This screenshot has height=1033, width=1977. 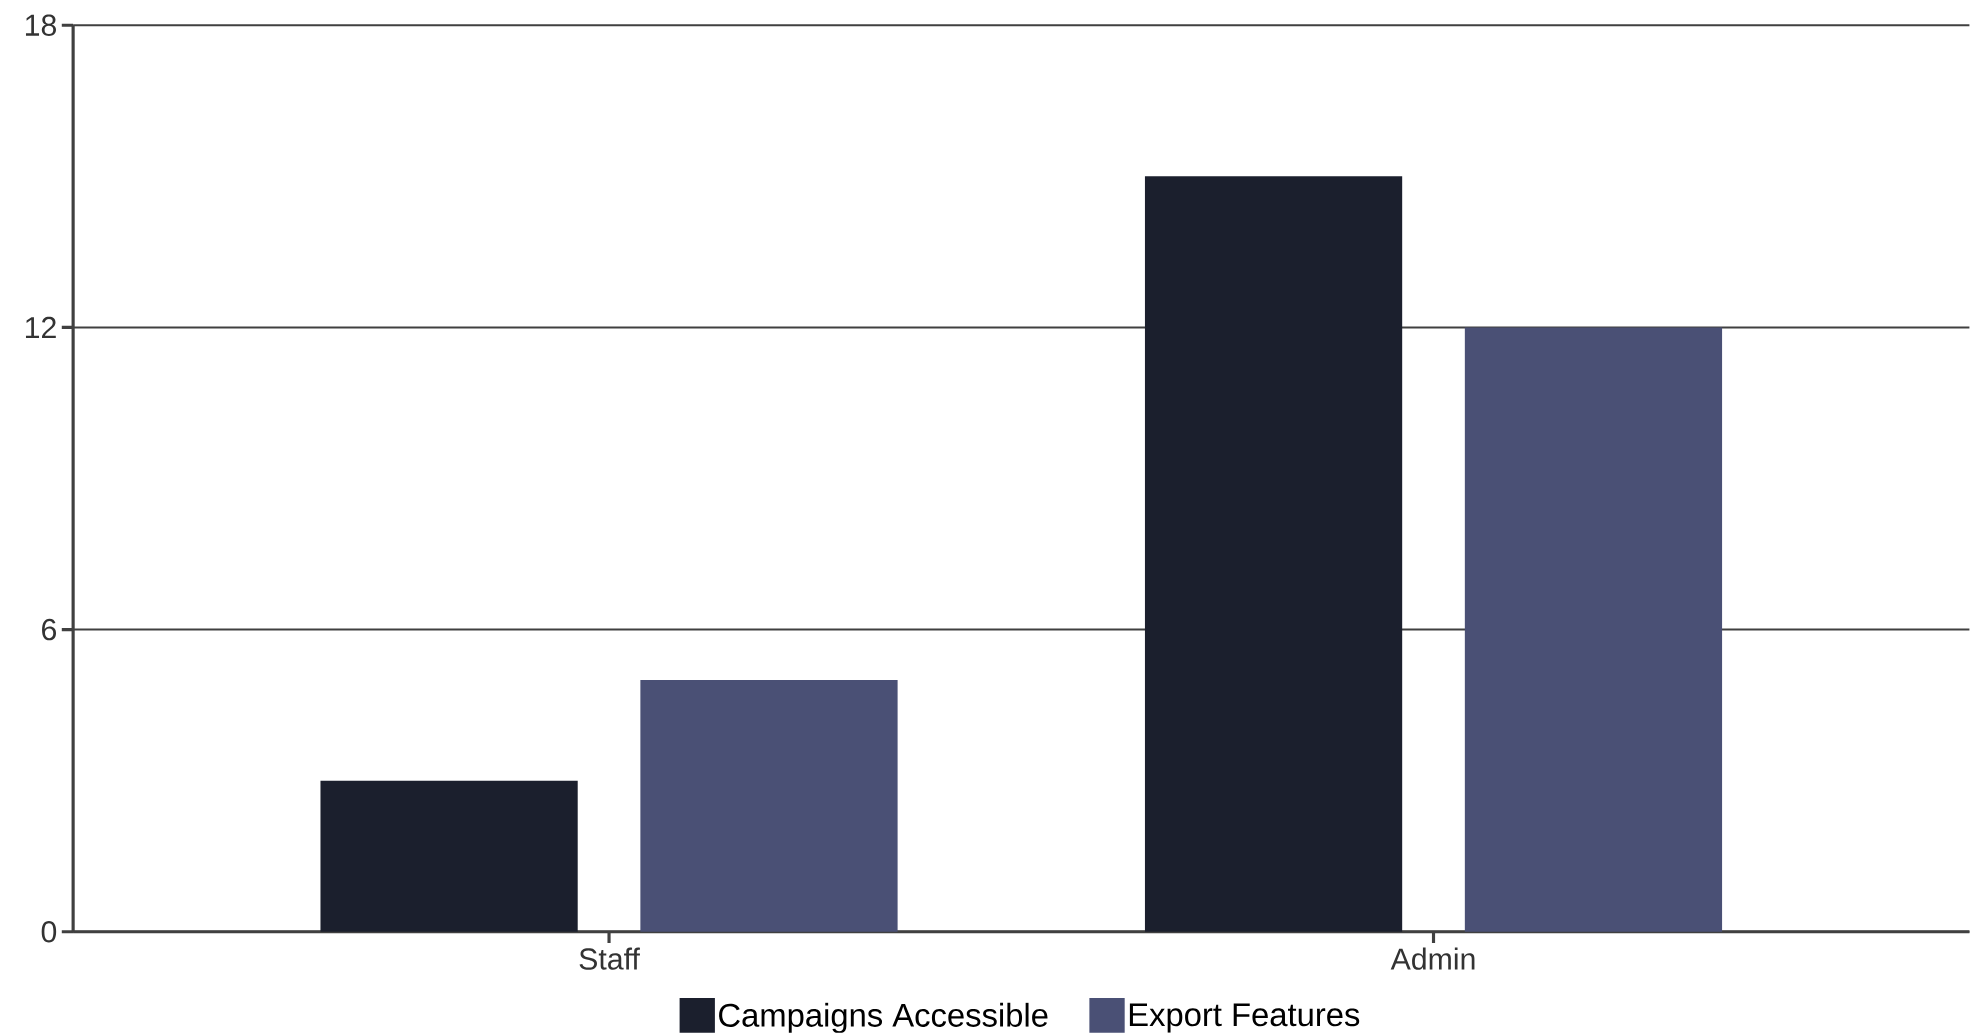 I want to click on y-tick-label: 0, so click(x=49, y=932).